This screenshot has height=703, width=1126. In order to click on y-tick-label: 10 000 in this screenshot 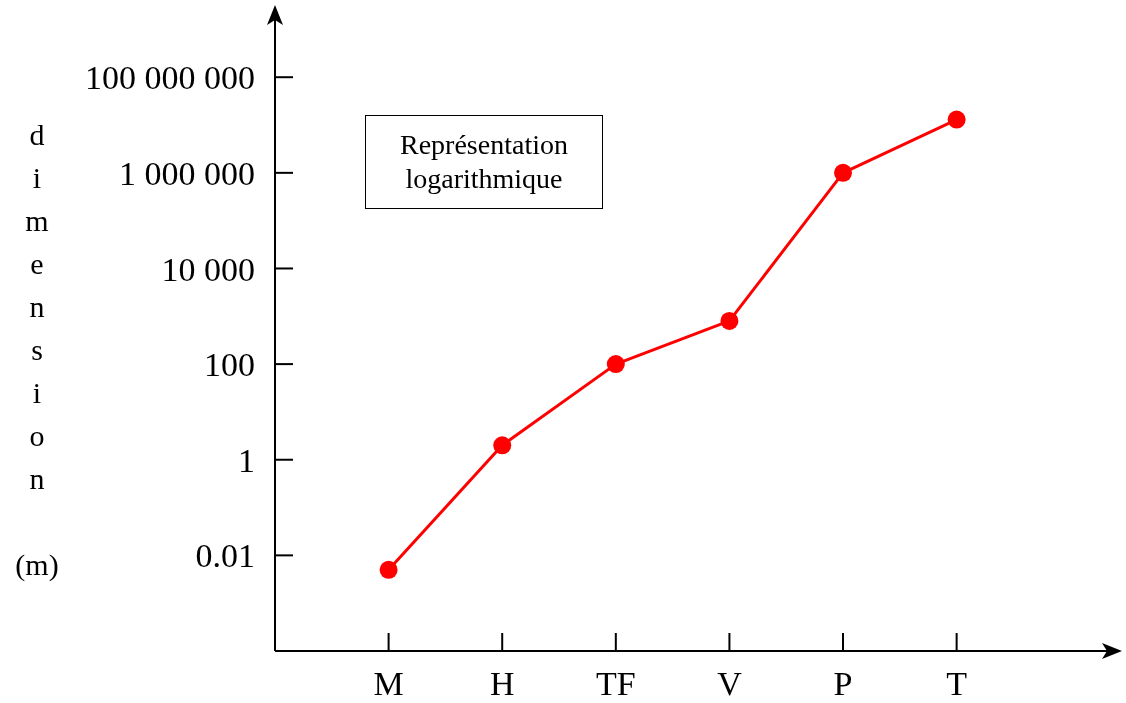, I will do `click(208, 269)`.